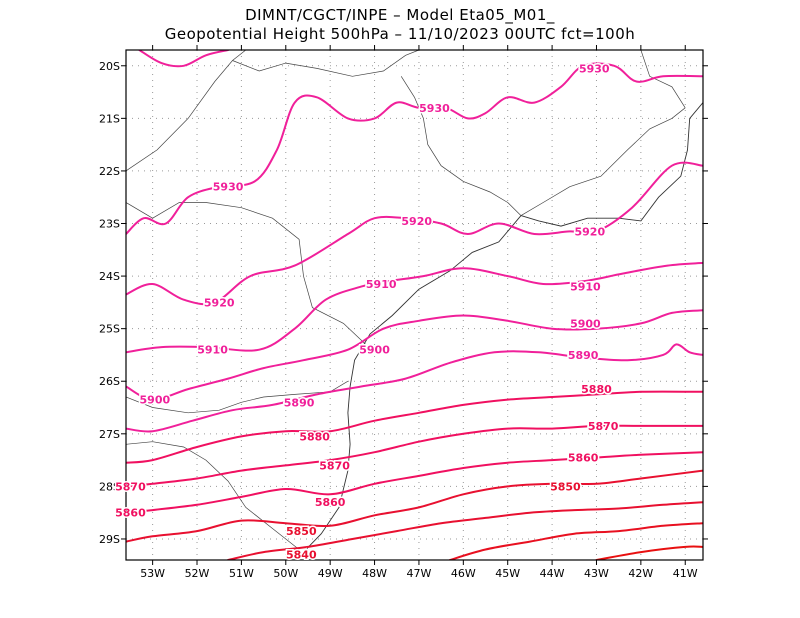 This screenshot has height=618, width=800. Describe the element at coordinates (109, 486) in the screenshot. I see `y-tick-label: 28S` at that location.